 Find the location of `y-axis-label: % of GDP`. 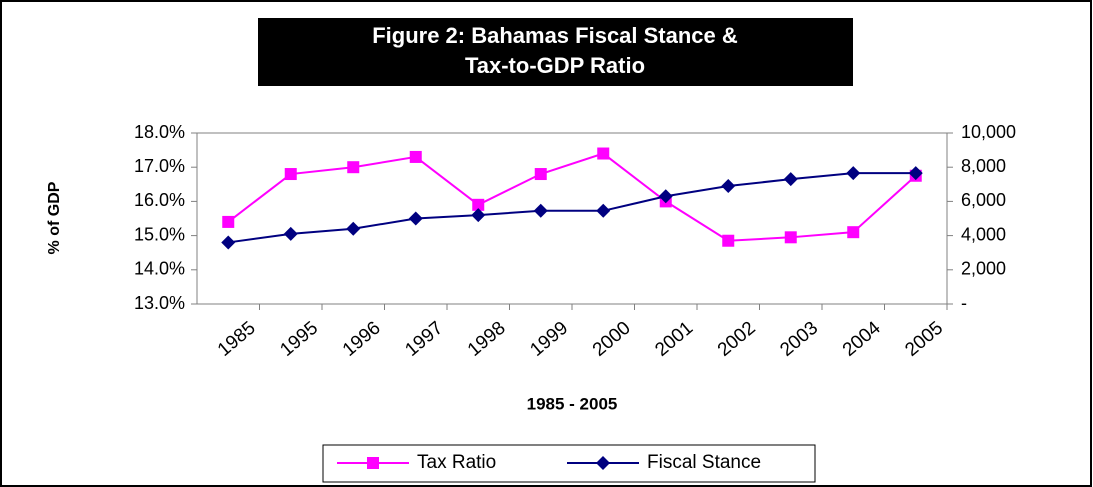

y-axis-label: % of GDP is located at coordinates (54, 217).